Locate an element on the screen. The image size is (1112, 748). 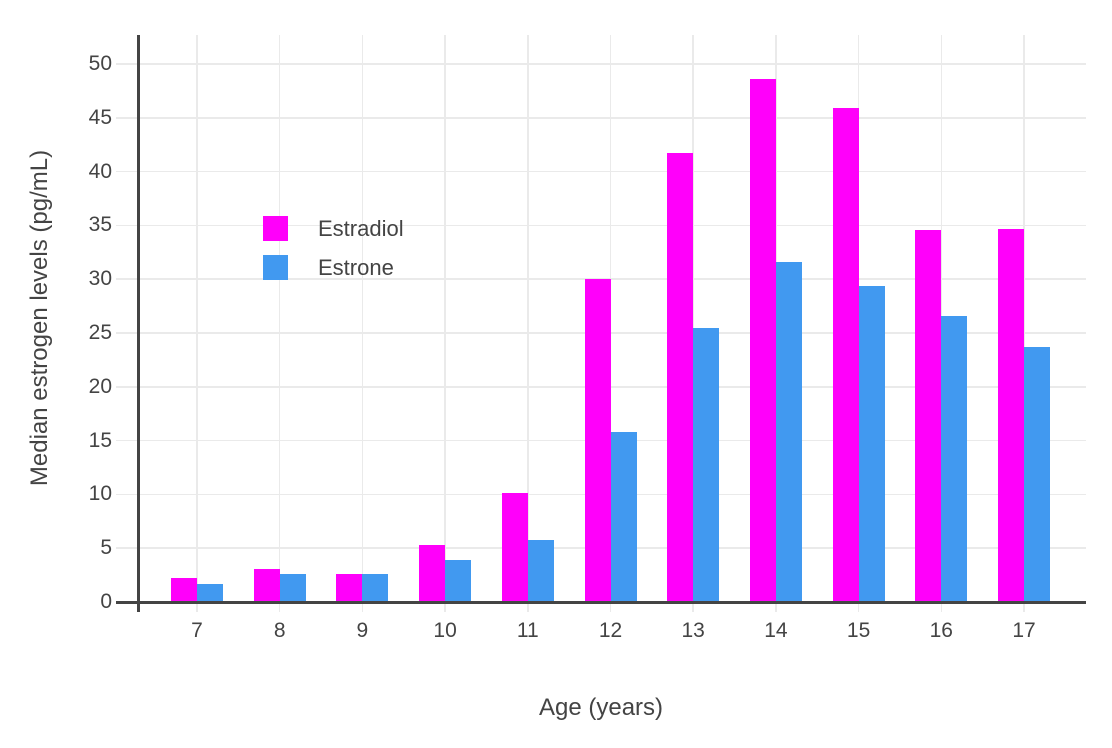
x-tick-label: 11 is located at coordinates (527, 630).